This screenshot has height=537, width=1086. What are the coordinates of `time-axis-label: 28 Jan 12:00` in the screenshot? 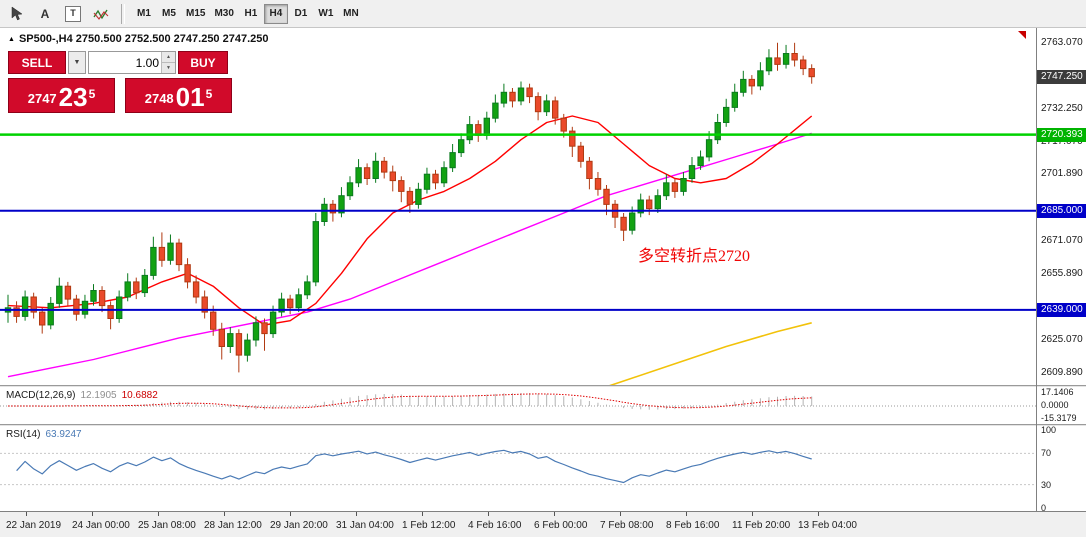 It's located at (233, 525).